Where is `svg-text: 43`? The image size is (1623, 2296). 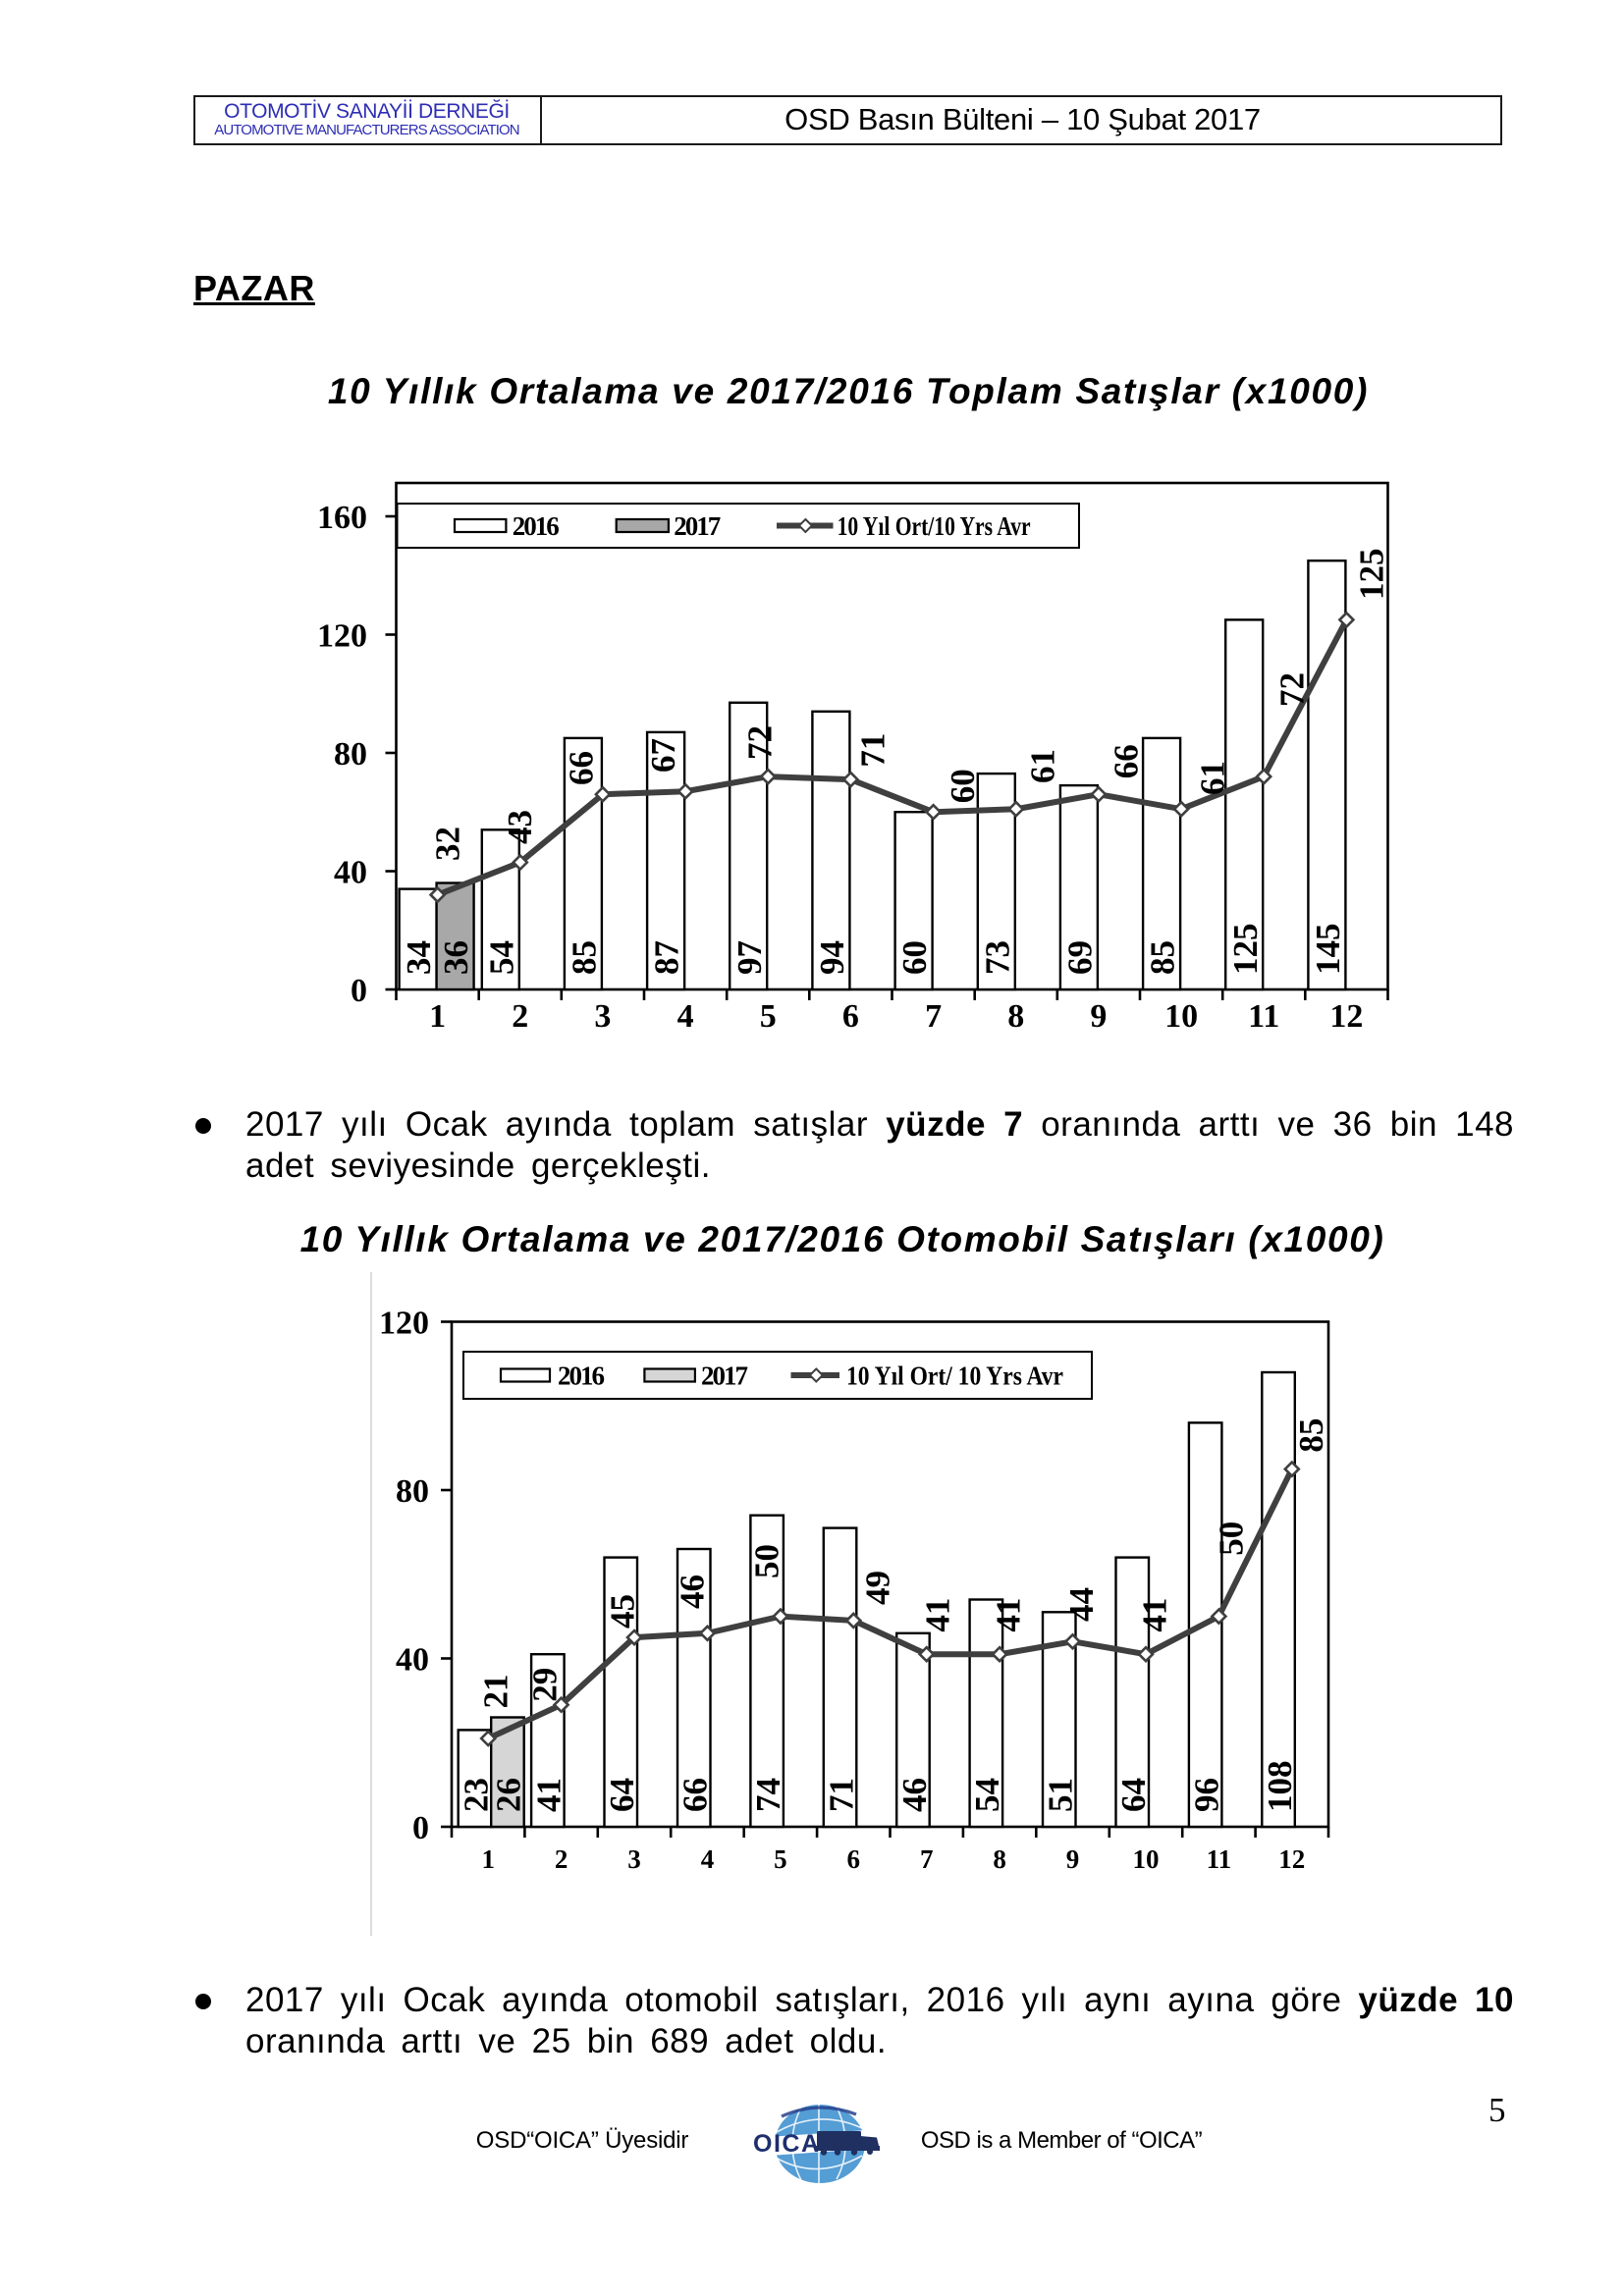 svg-text: 43 is located at coordinates (520, 827).